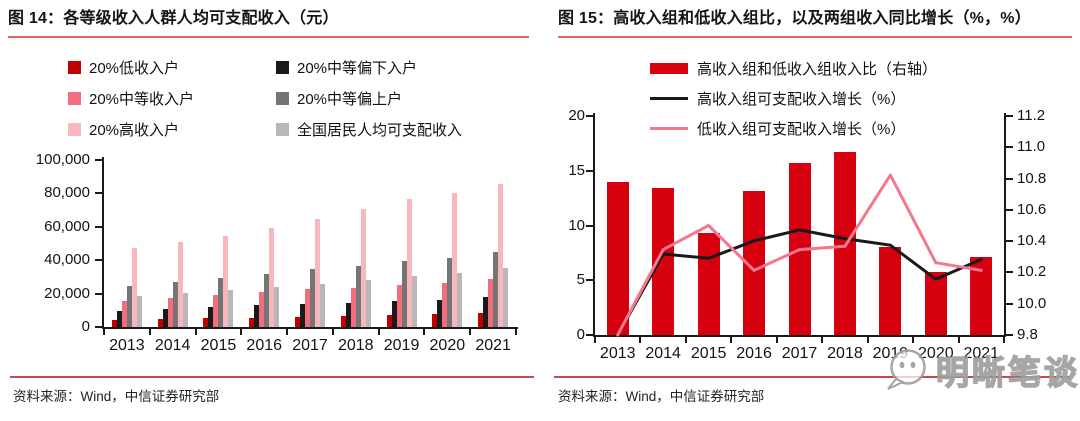 The image size is (1080, 421). Describe the element at coordinates (264, 345) in the screenshot. I see `x-axis-label: 2016` at that location.